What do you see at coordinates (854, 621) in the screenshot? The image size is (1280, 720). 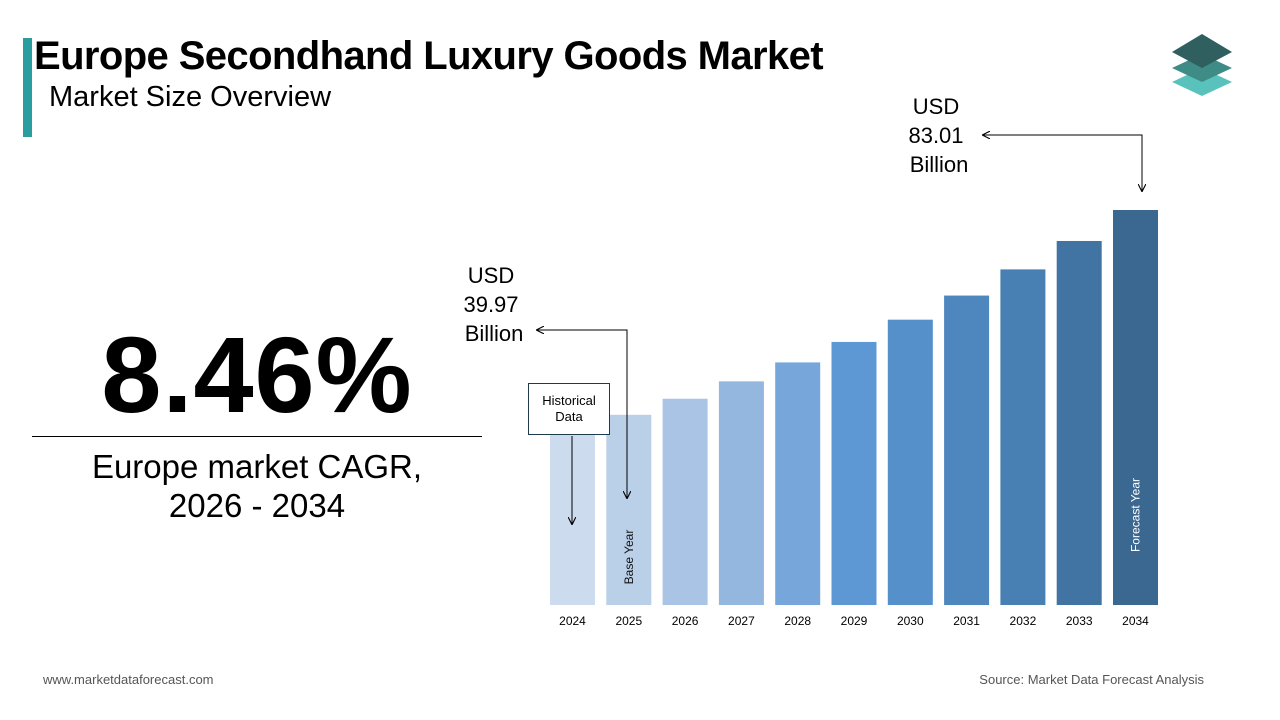 I see `x-tick-2029: 2029` at bounding box center [854, 621].